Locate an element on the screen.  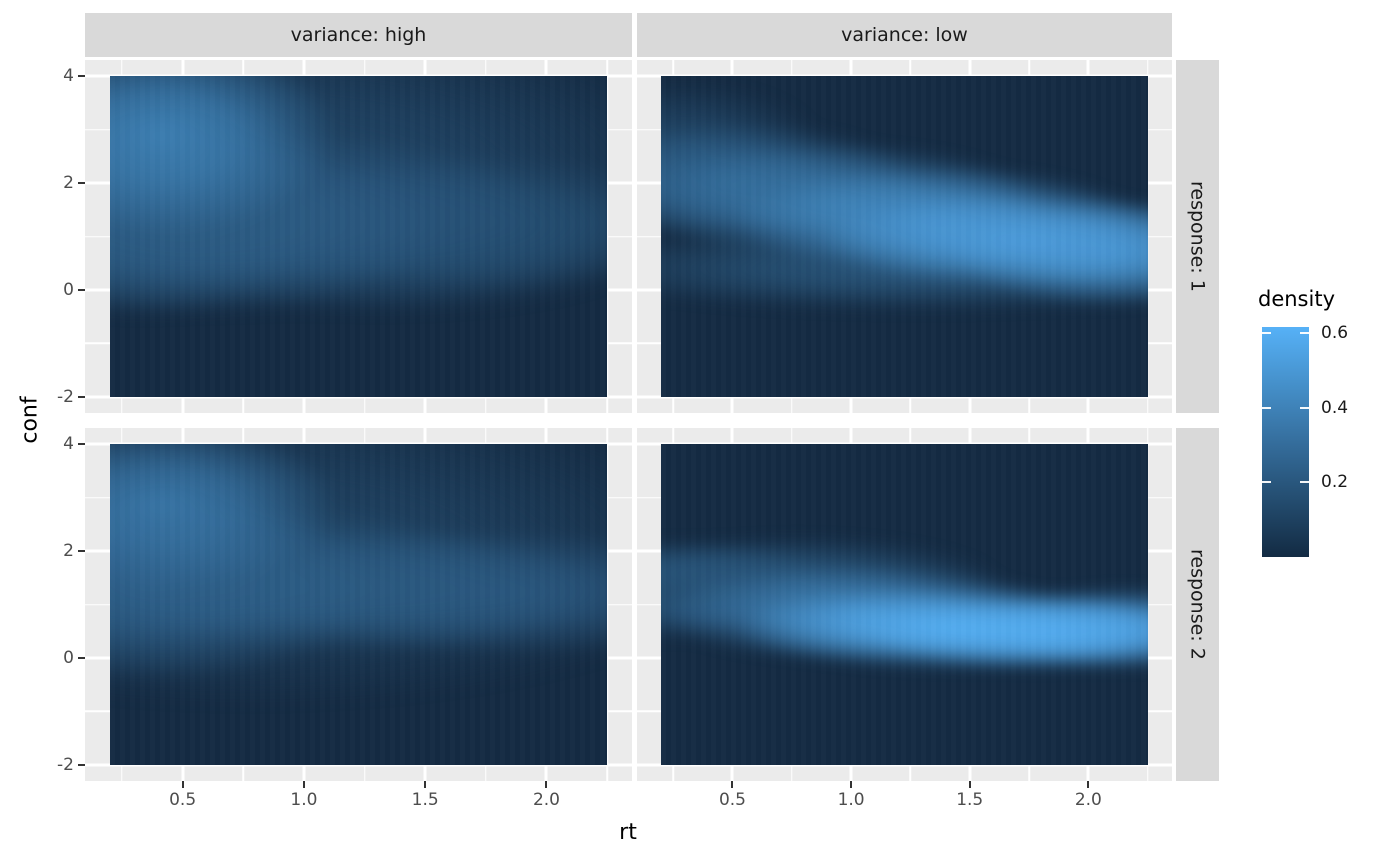
facet-strip-variance-low: variance: low is located at coordinates (904, 35).